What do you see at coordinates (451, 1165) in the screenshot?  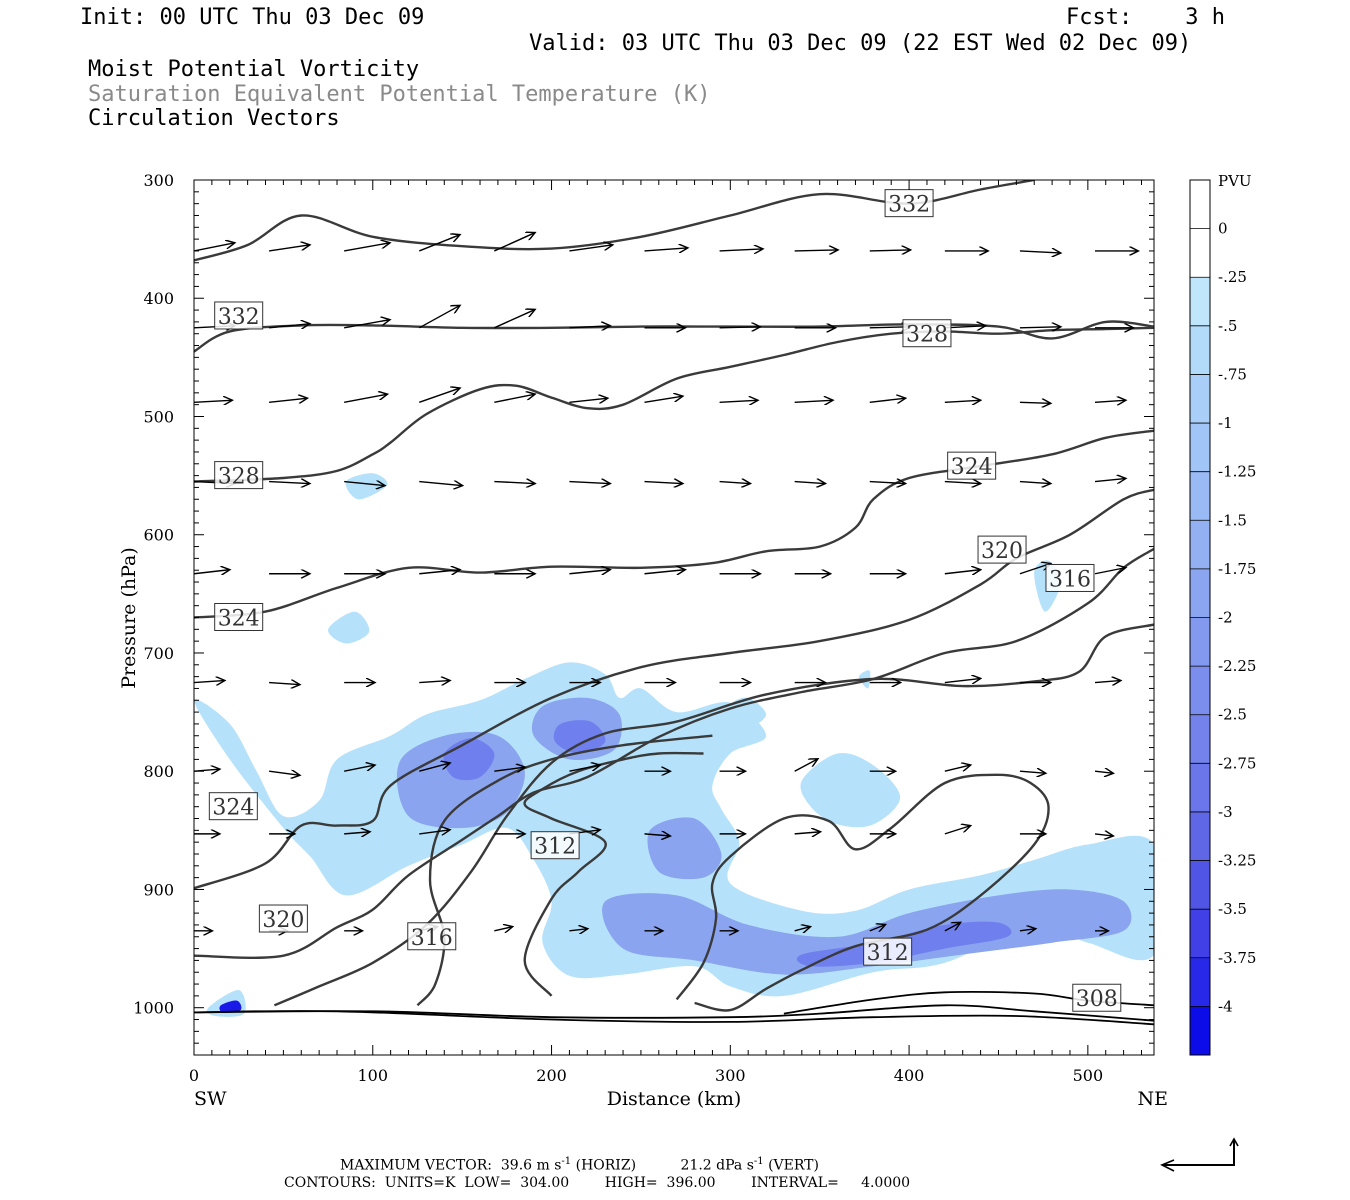 I see `max-vector-prefix: MAXIMUM VECTOR: 39.6 m s` at bounding box center [451, 1165].